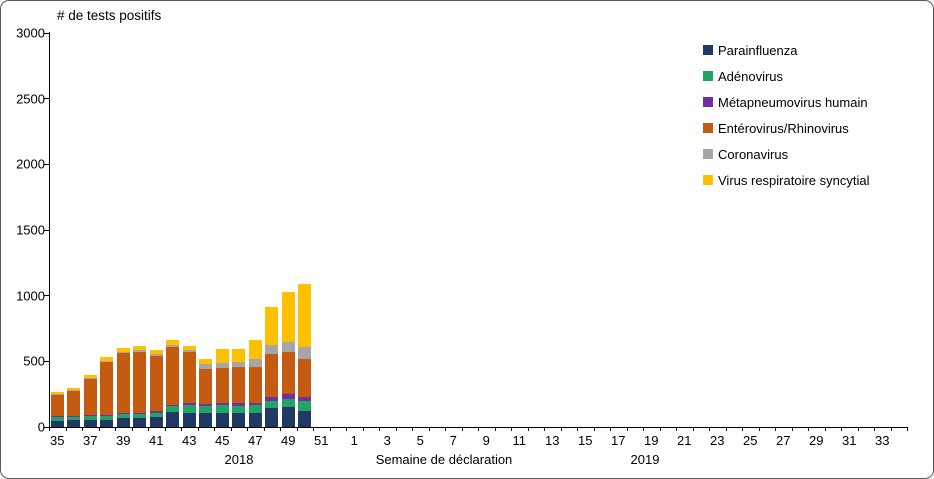 The height and width of the screenshot is (479, 934). I want to click on bar-week-43-Coronavirus, so click(189, 351).